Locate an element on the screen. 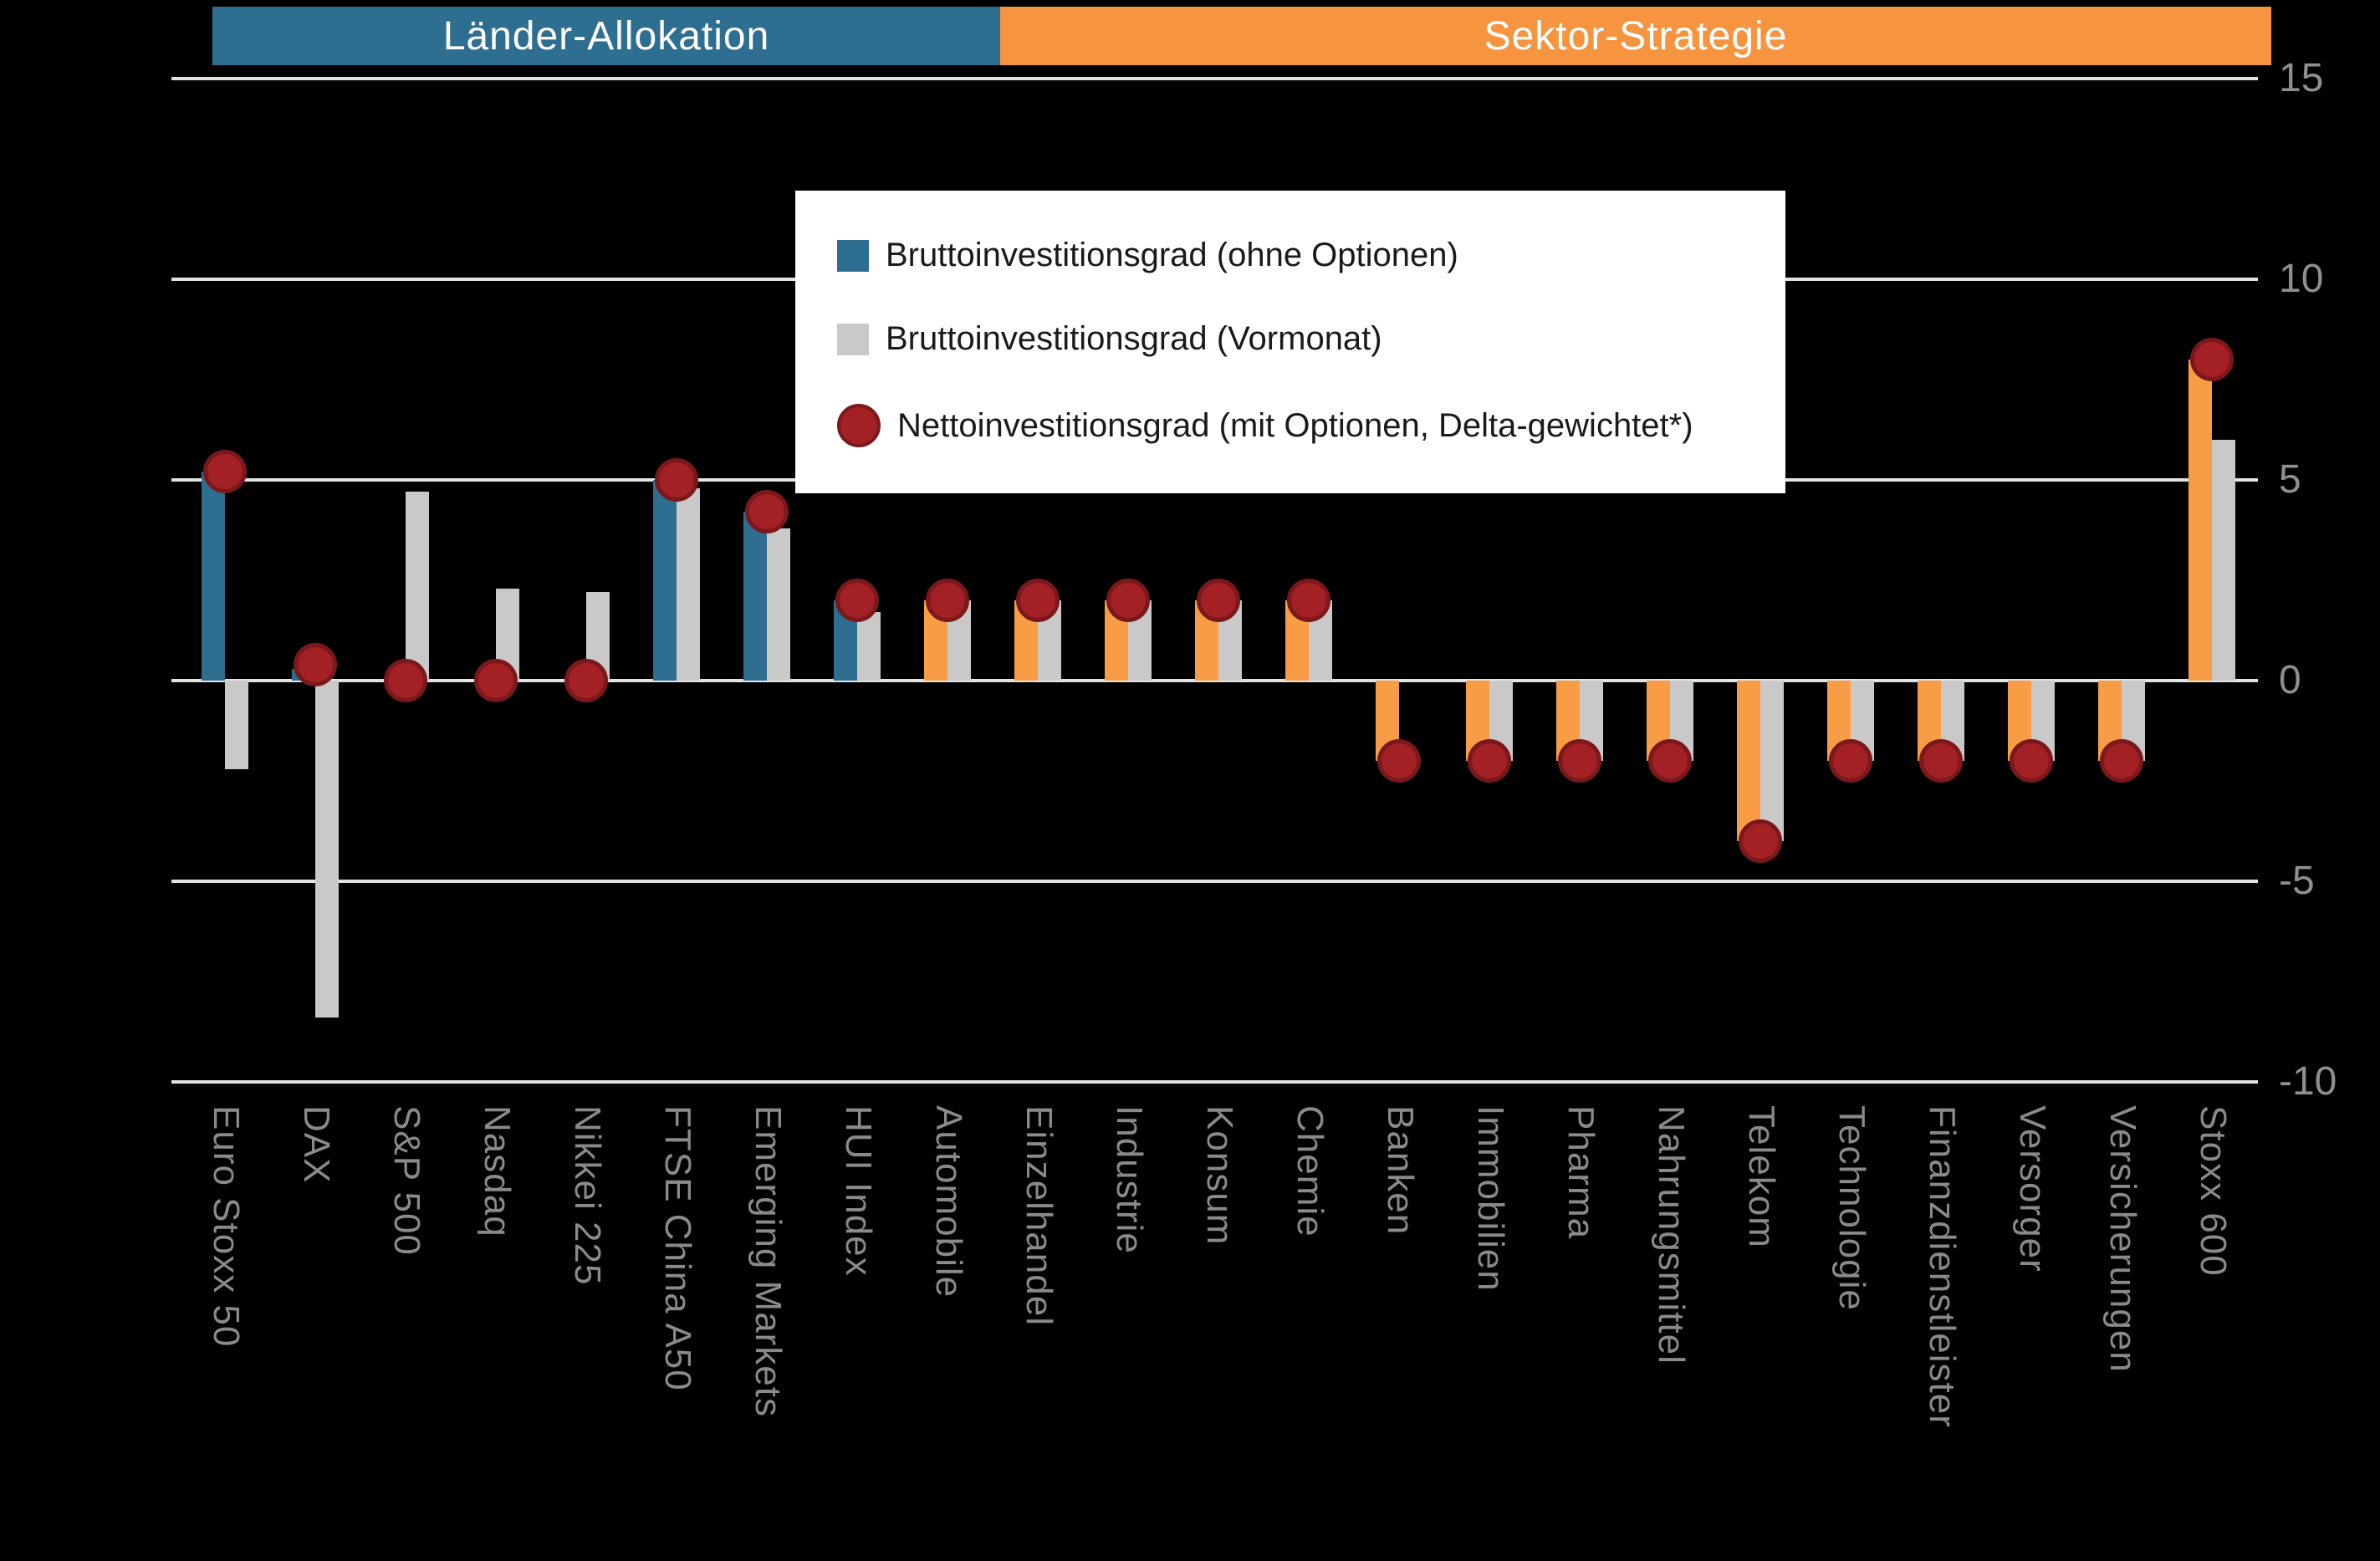 This screenshot has width=2380, height=1561. band-label-laender: Länder-Allokation is located at coordinates (606, 36).